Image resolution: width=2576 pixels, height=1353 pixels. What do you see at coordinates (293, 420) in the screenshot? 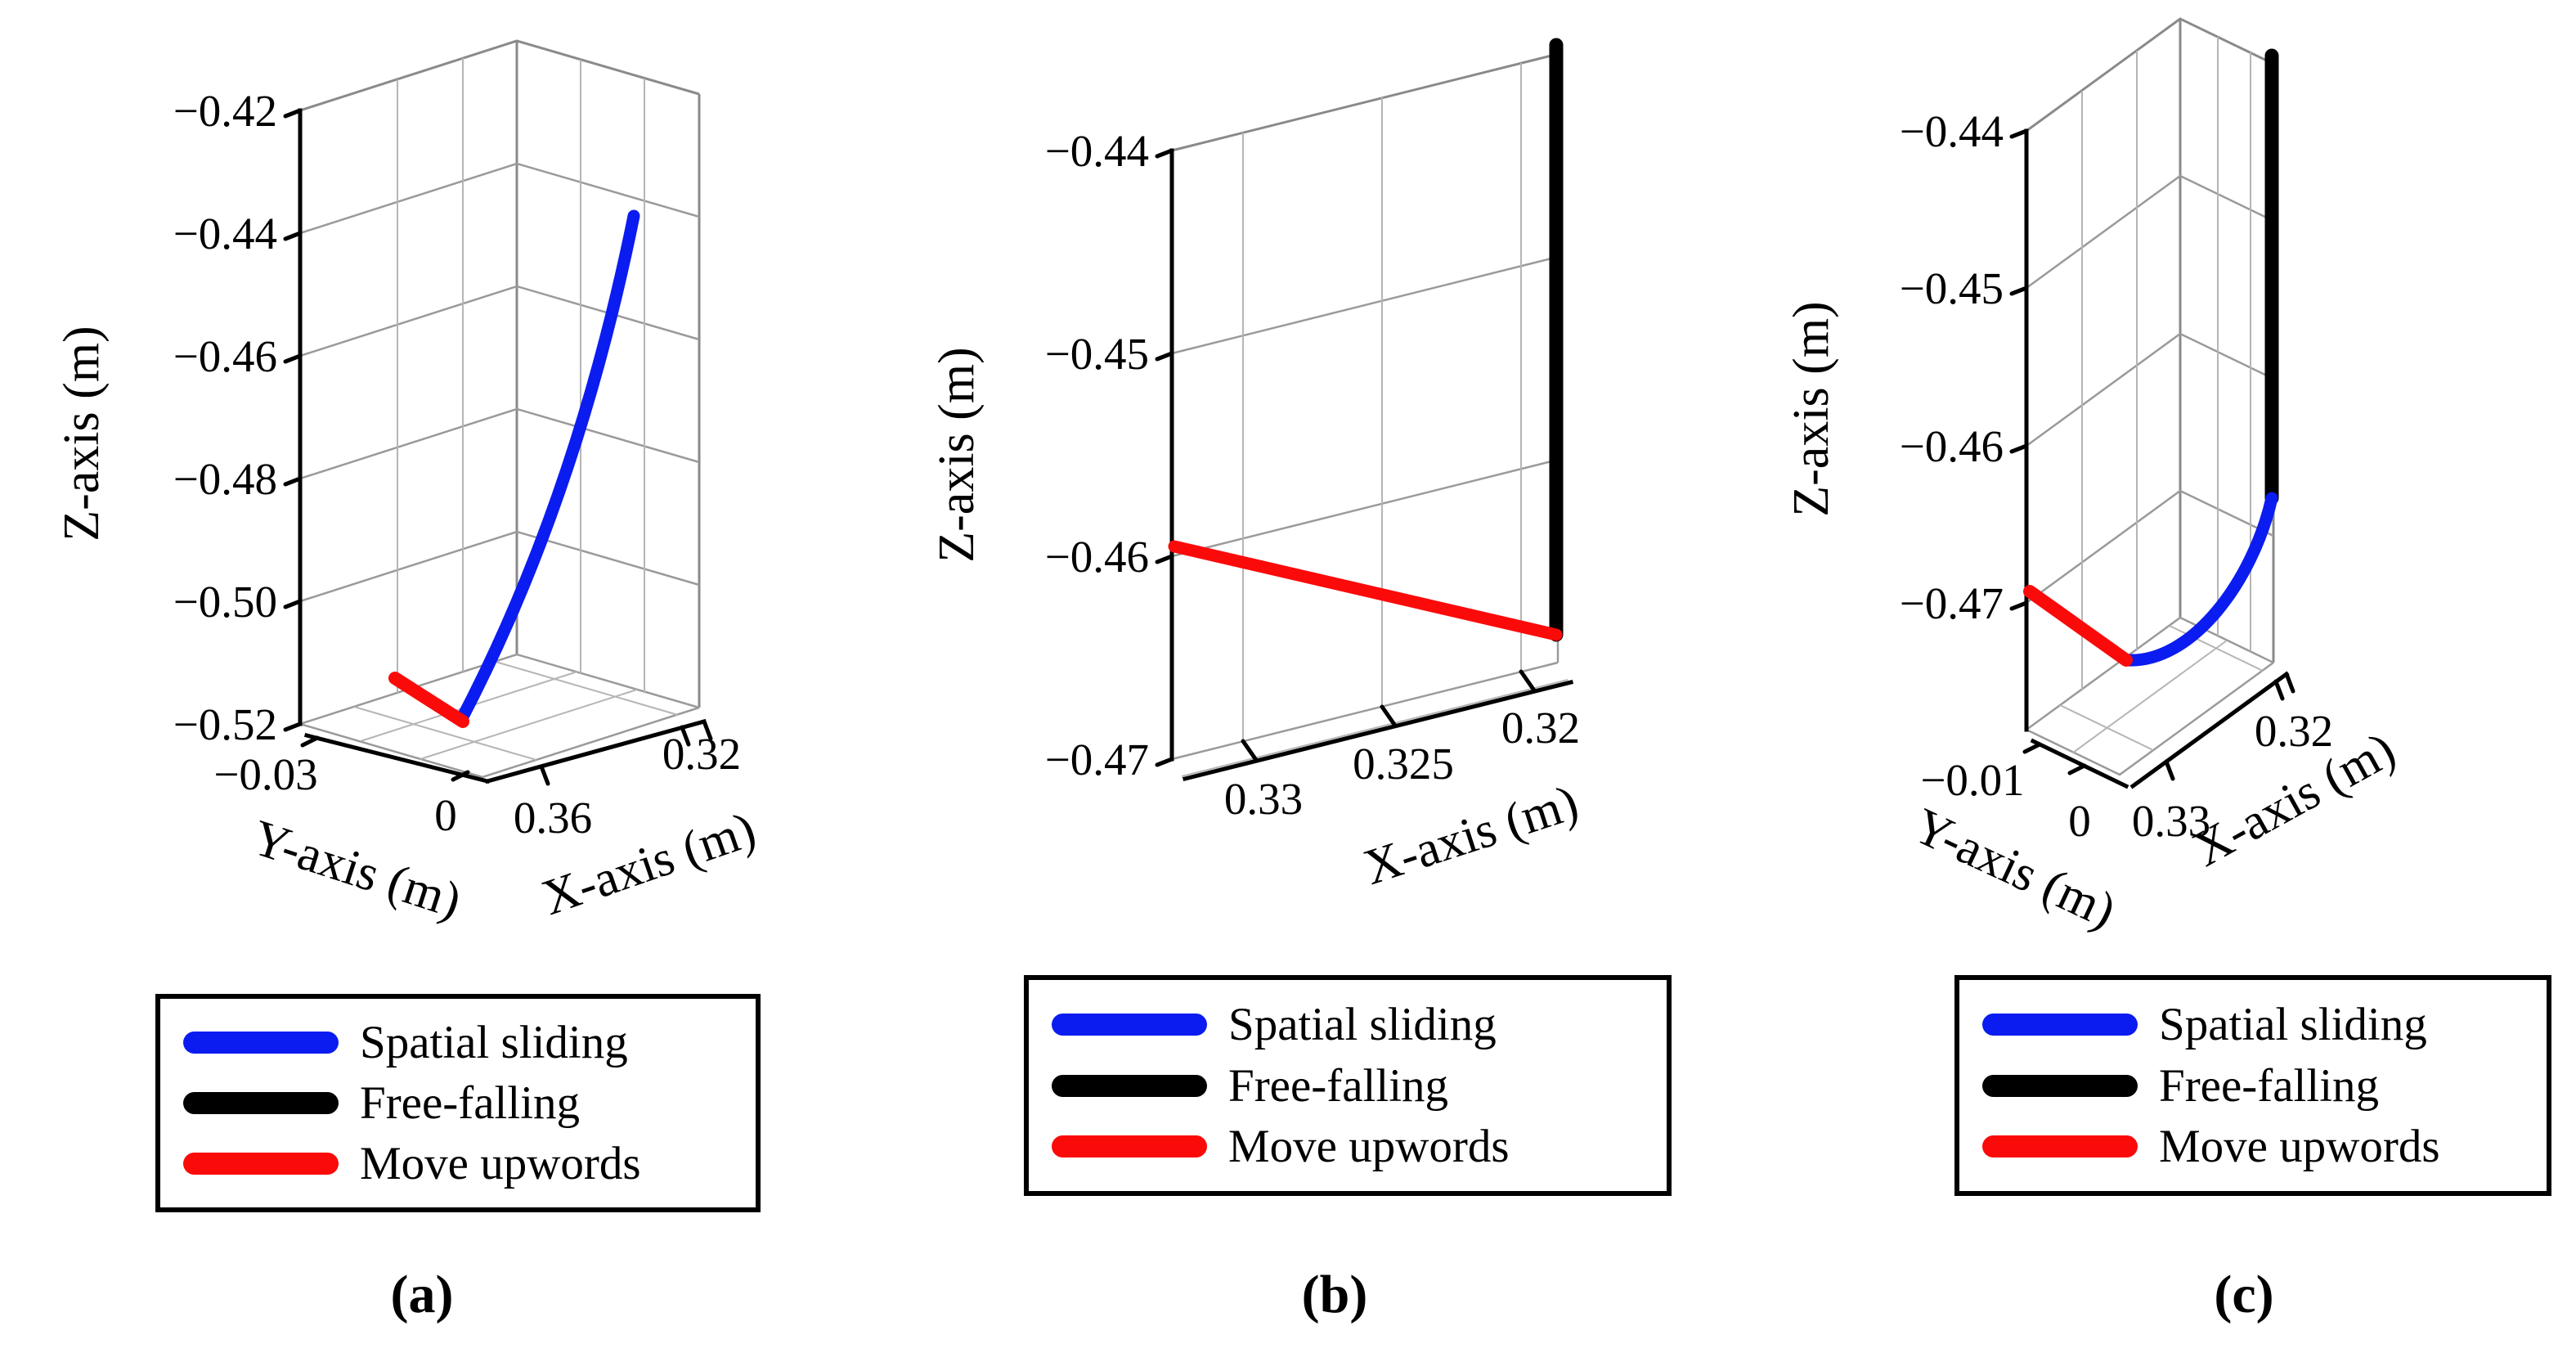
I see `panel-a-z-tick-dashes` at bounding box center [293, 420].